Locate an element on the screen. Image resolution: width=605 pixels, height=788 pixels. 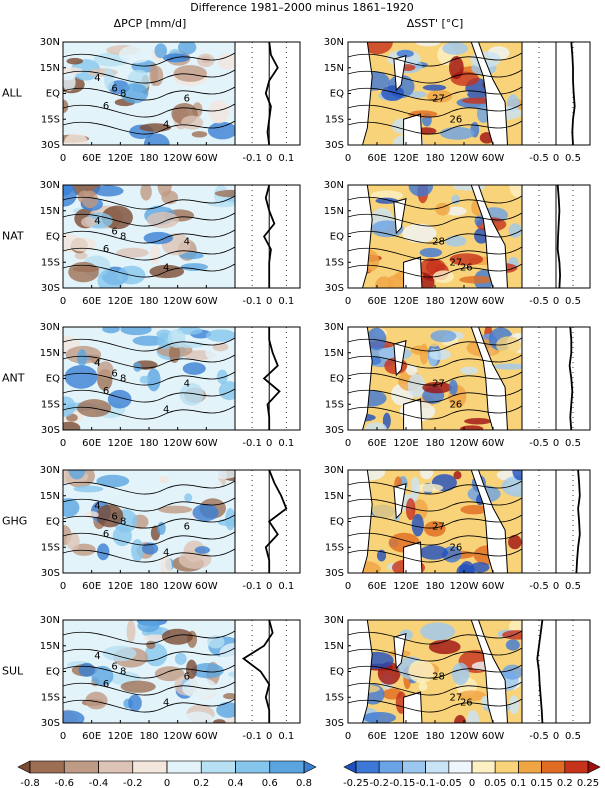
profile-frame is located at coordinates (267, 236).